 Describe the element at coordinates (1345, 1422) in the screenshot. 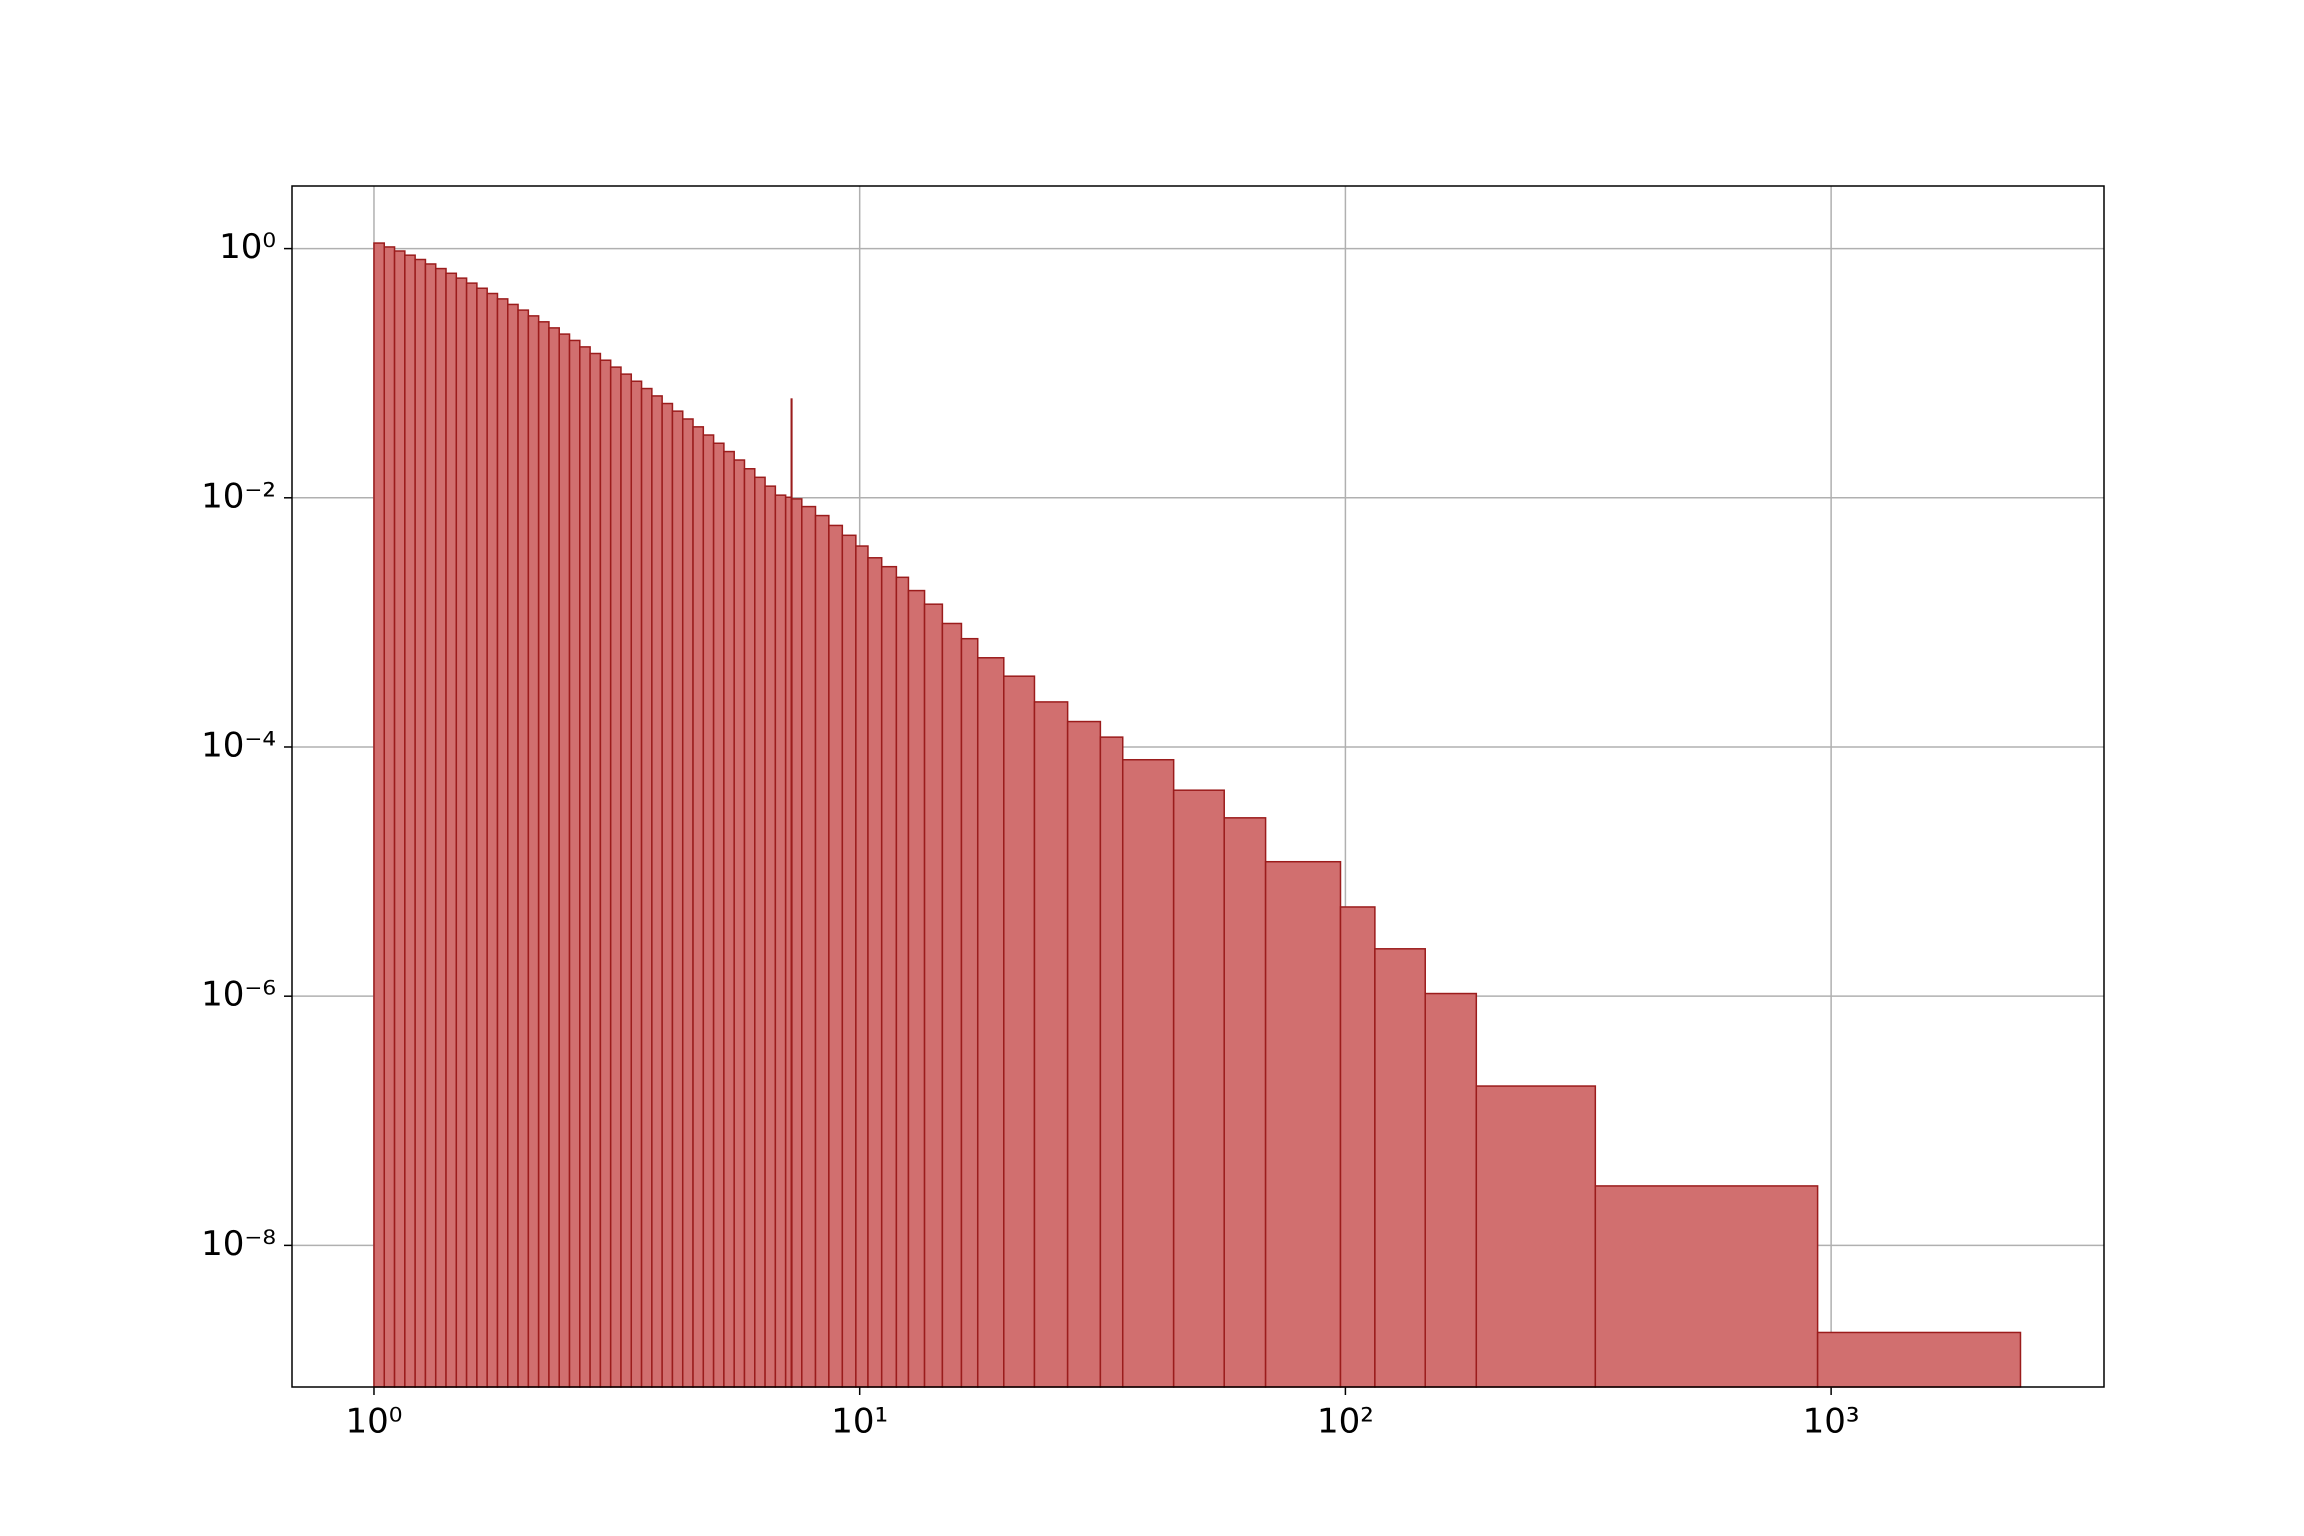

I see `x-tick-label: 10²` at that location.